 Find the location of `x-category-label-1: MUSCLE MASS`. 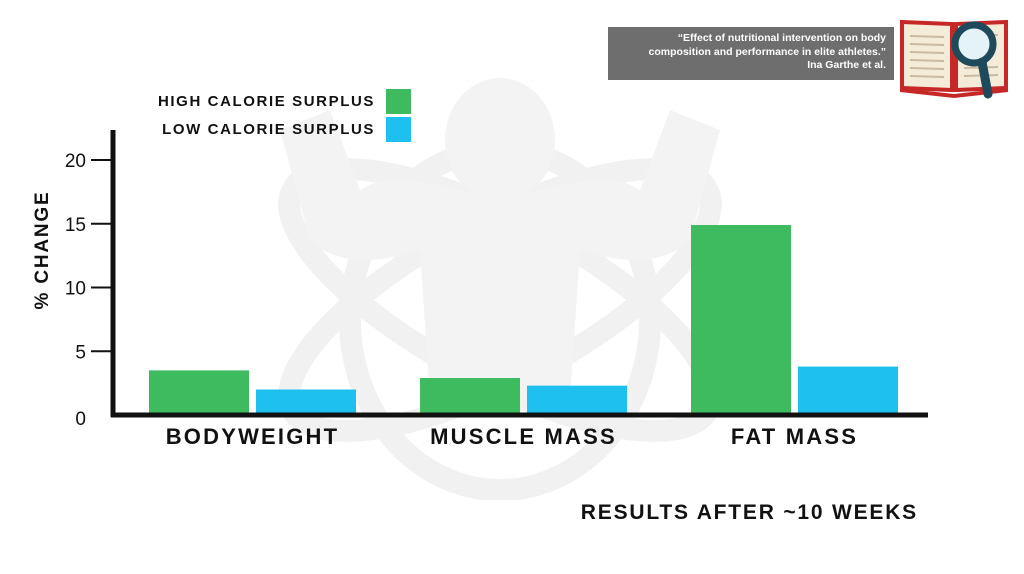

x-category-label-1: MUSCLE MASS is located at coordinates (523, 436).